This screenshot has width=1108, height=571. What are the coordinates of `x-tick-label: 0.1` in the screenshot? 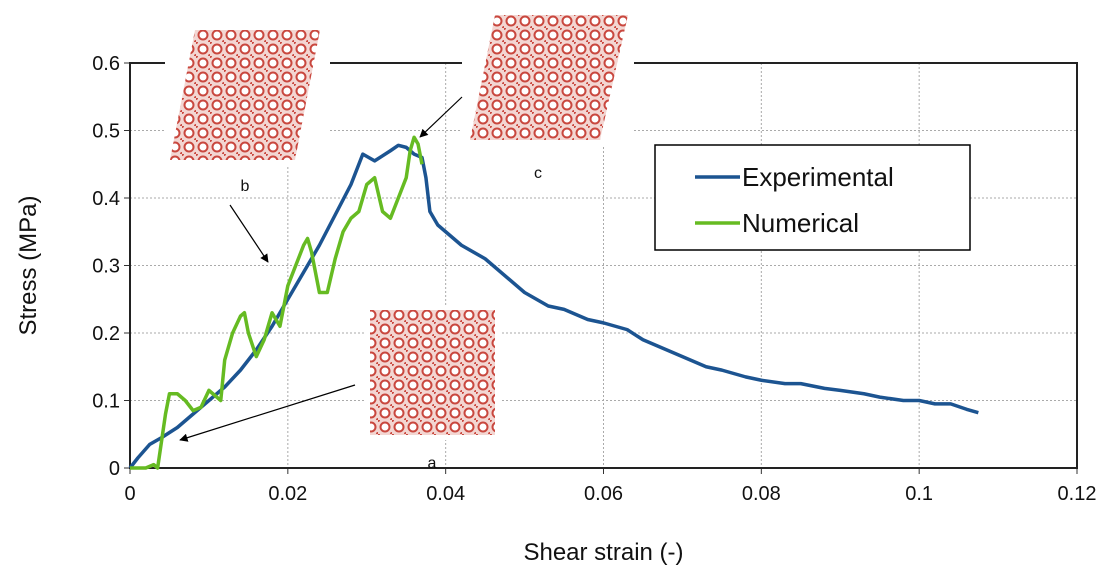 It's located at (919, 494).